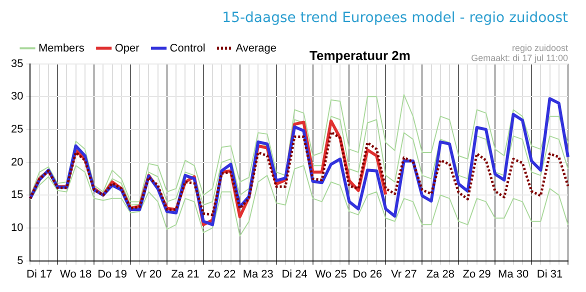  I want to click on legend-label: Members, so click(61, 48).